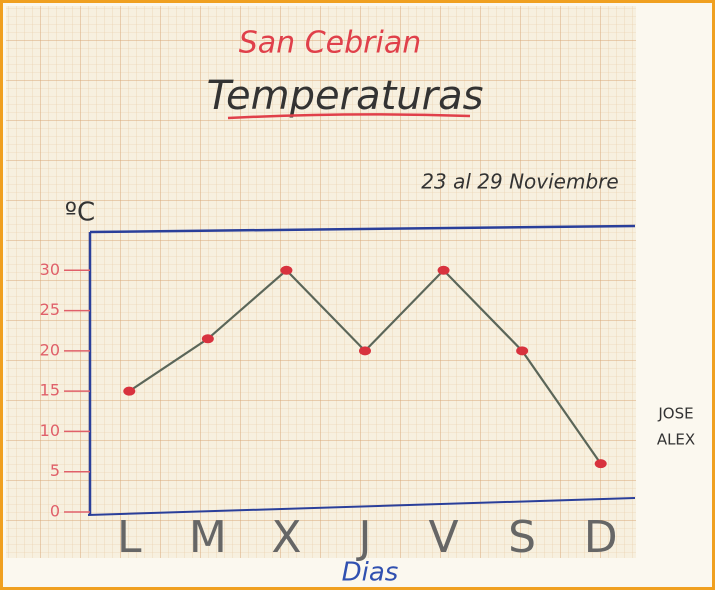 This screenshot has width=715, height=590. Describe the element at coordinates (330, 43) in the screenshot. I see `heading: San Cebrian` at that location.